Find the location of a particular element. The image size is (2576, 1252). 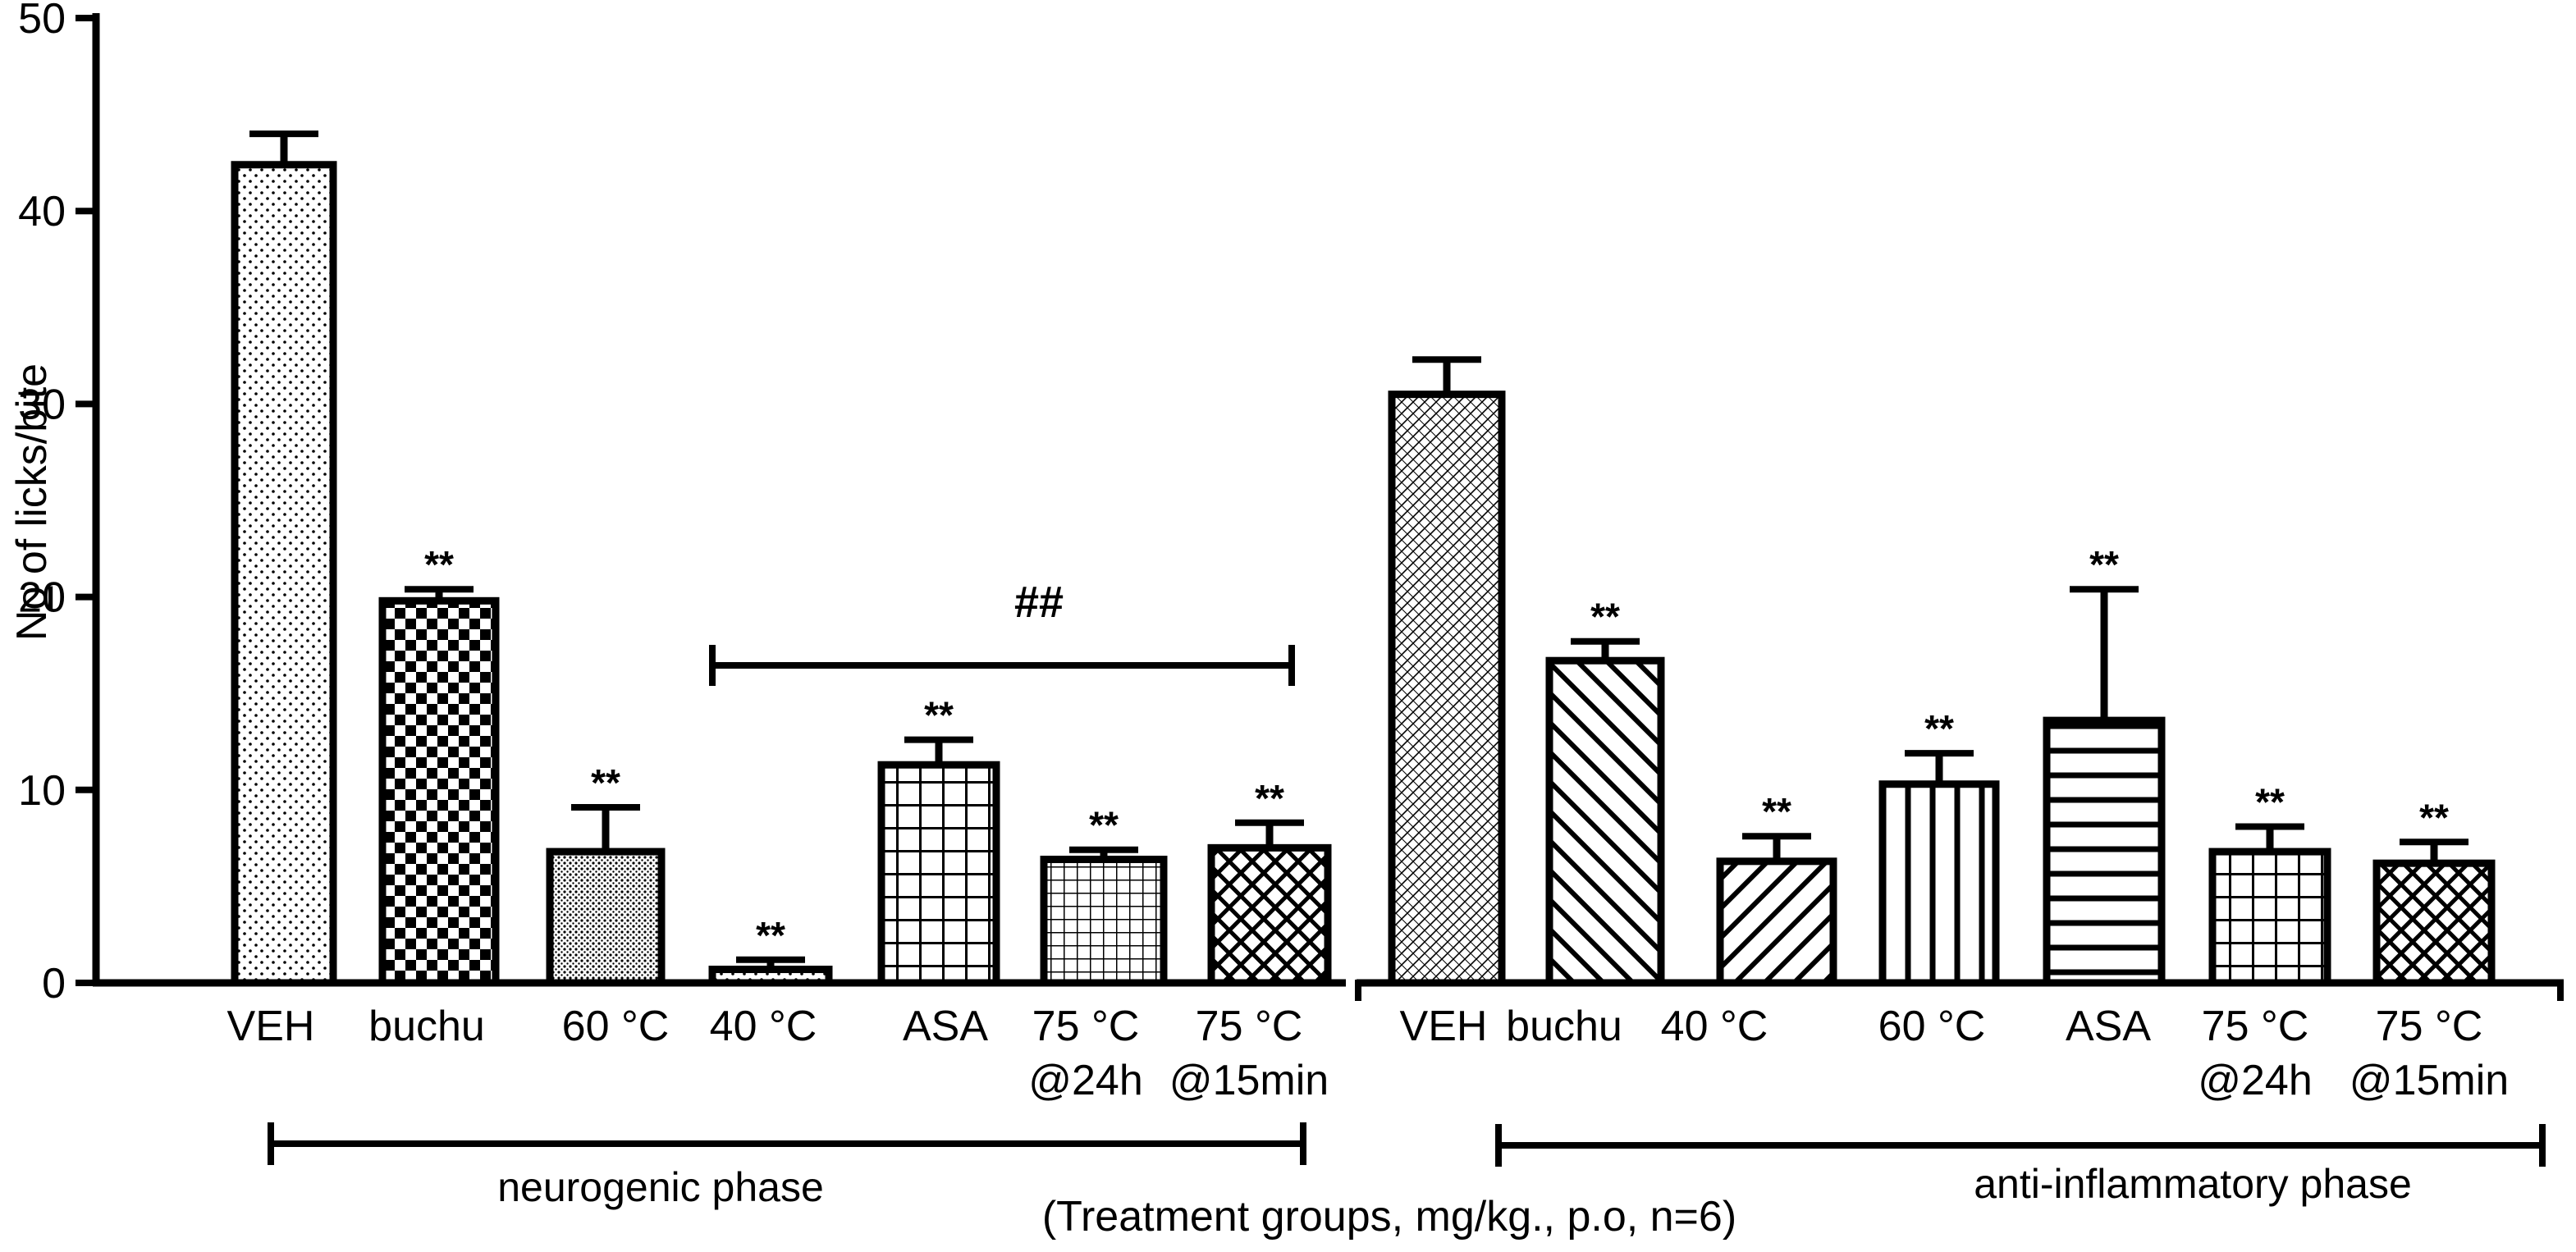

sig-label-4: ** is located at coordinates (939, 715).